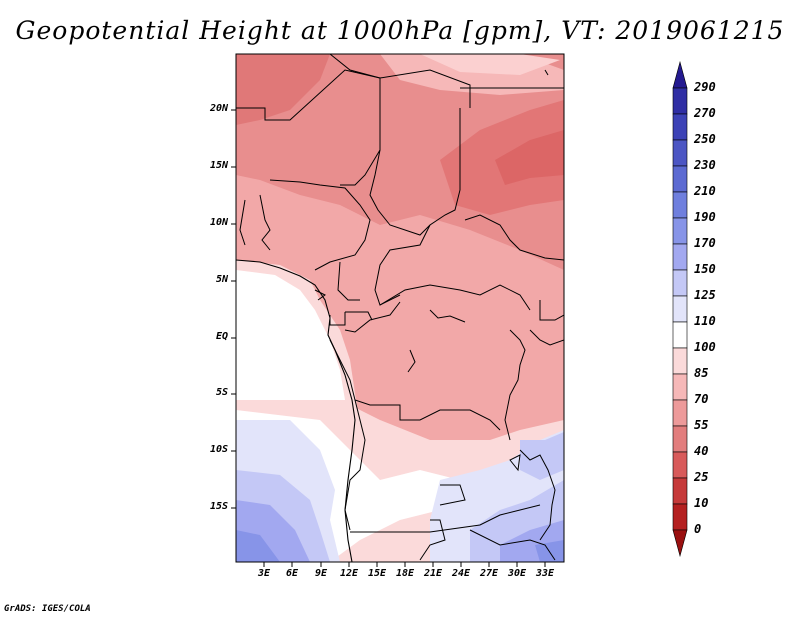 The image size is (800, 618). I want to click on lon-label: 9E, so click(321, 573).